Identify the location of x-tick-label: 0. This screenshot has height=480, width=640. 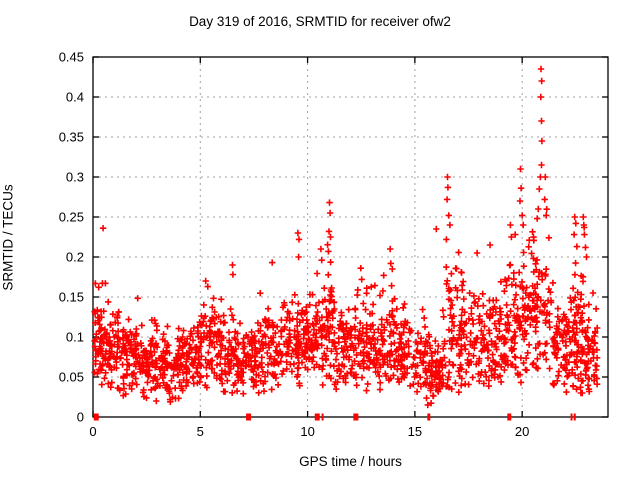
(92, 431).